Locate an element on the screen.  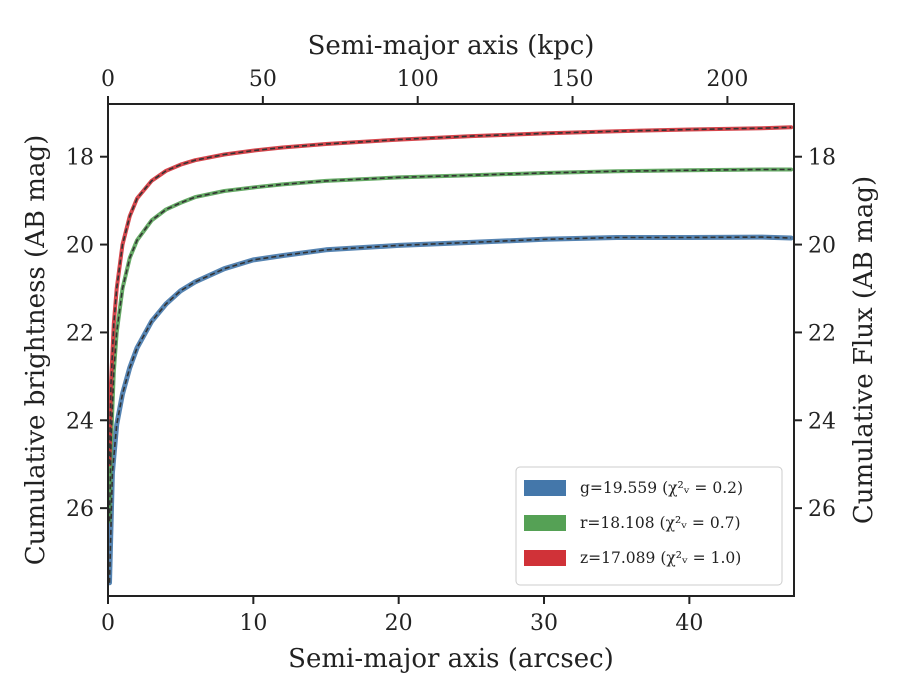
right-y-tick-label: 24 is located at coordinates (822, 421).